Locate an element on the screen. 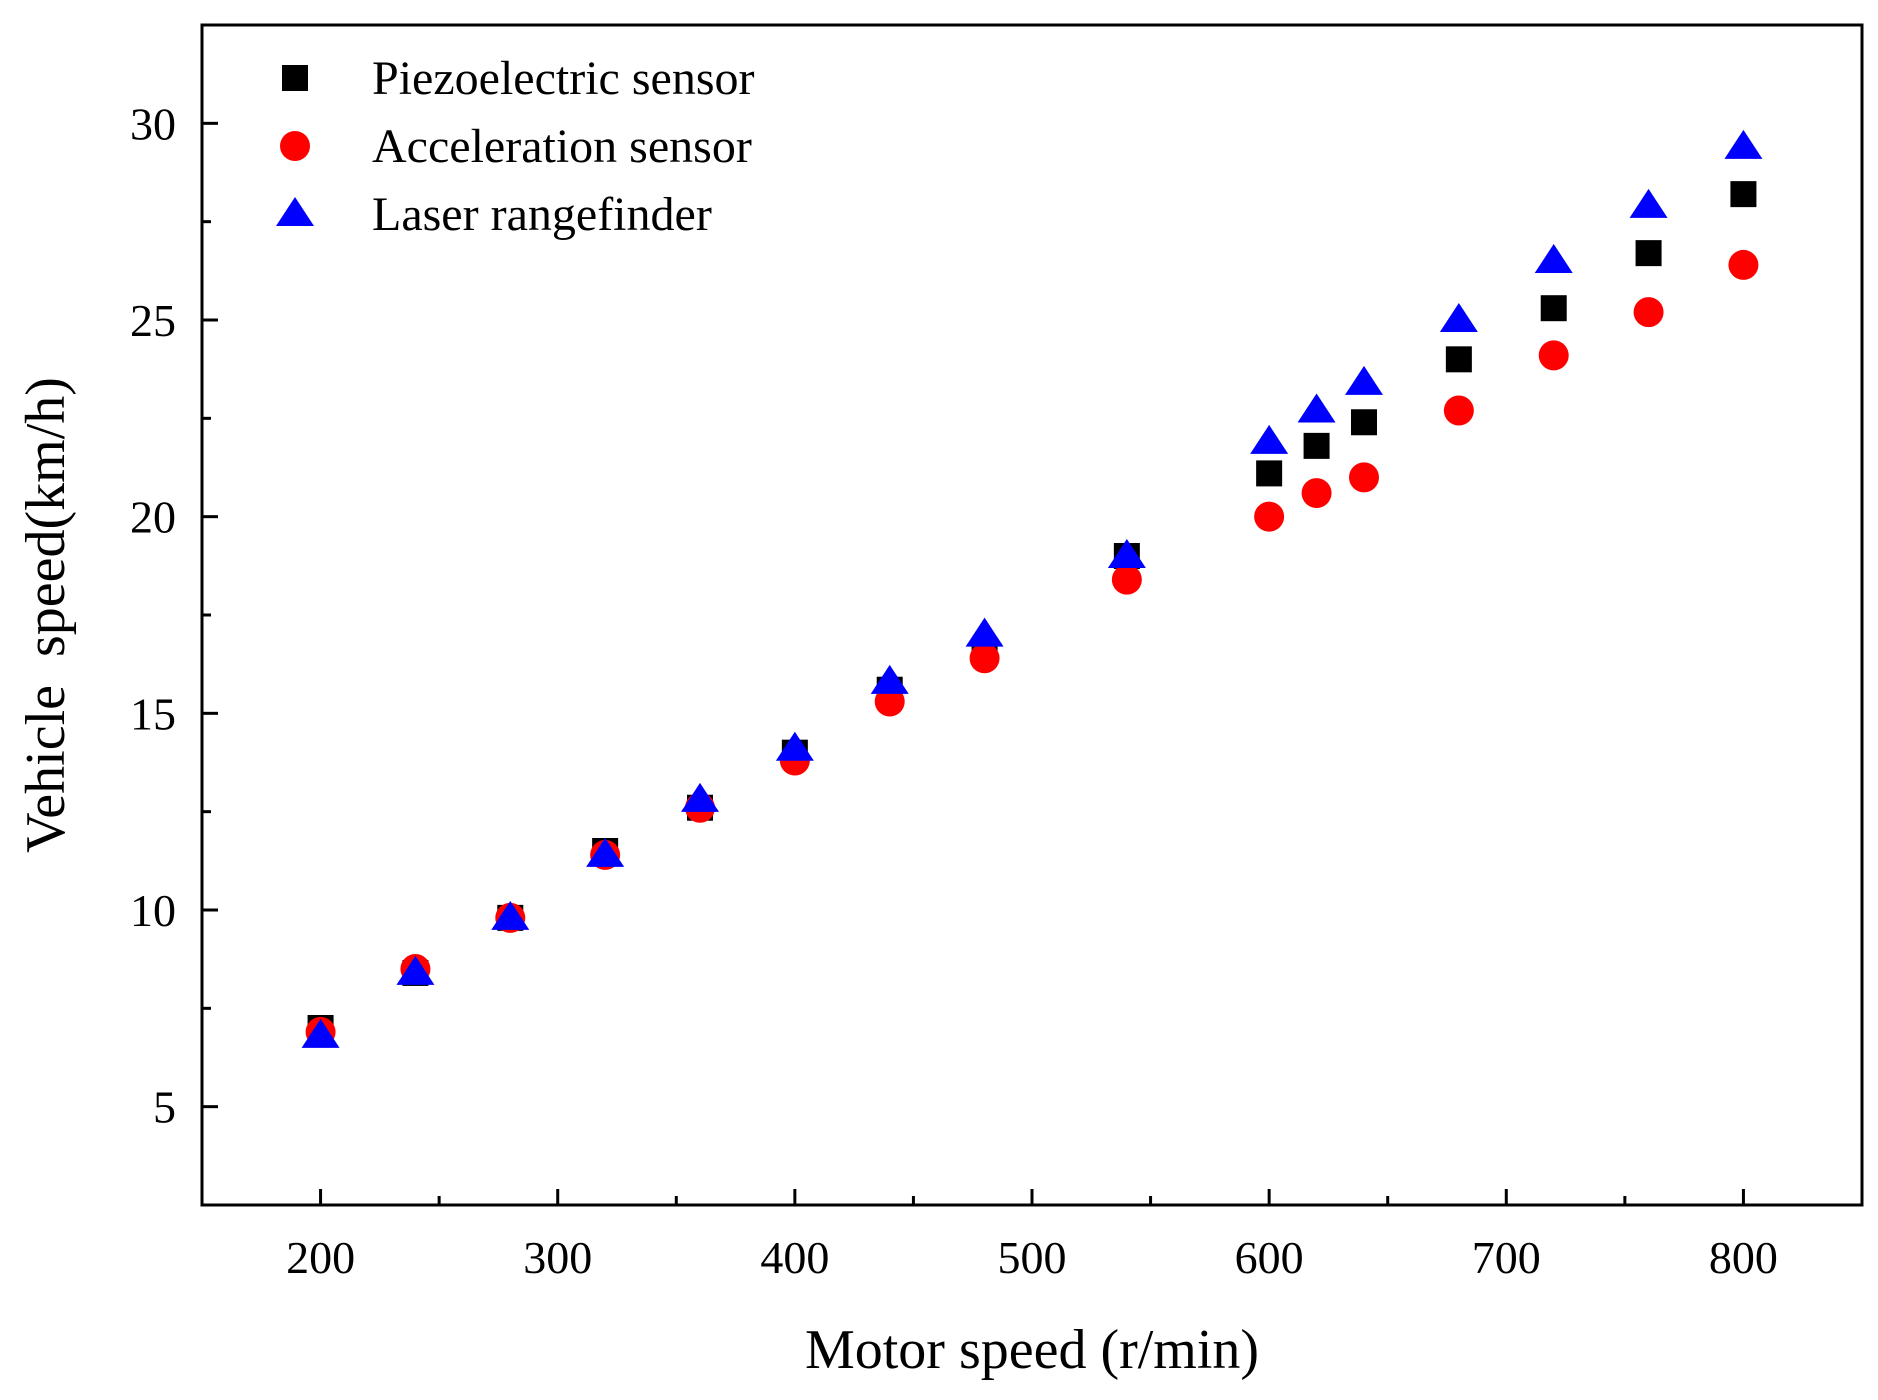  y-tick-label: 30 is located at coordinates (153, 123).